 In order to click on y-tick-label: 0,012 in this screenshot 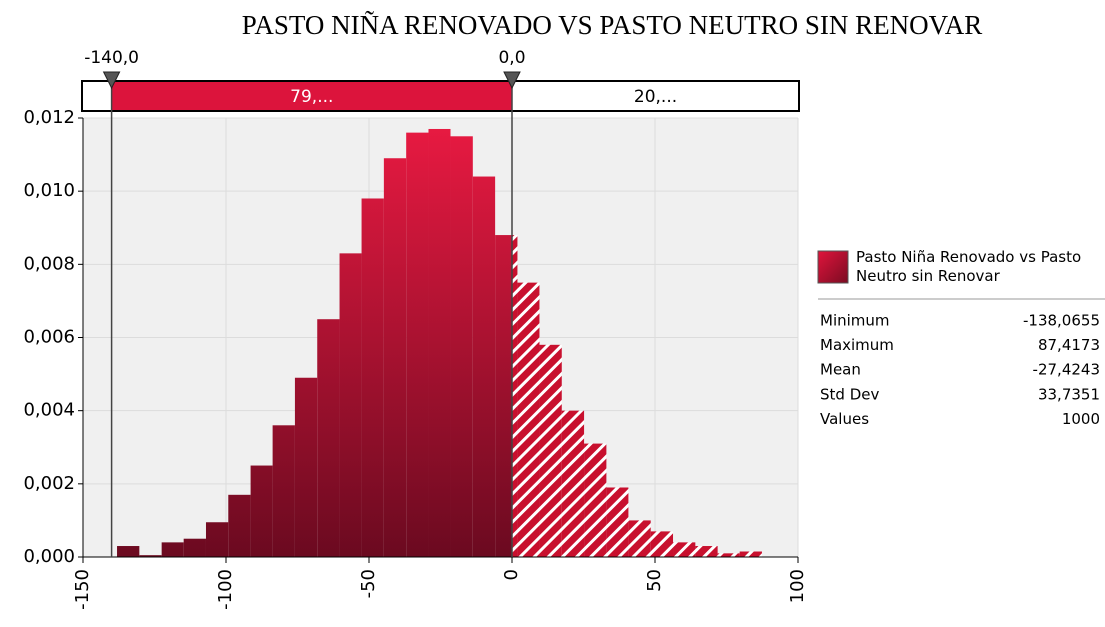, I will do `click(49, 117)`.